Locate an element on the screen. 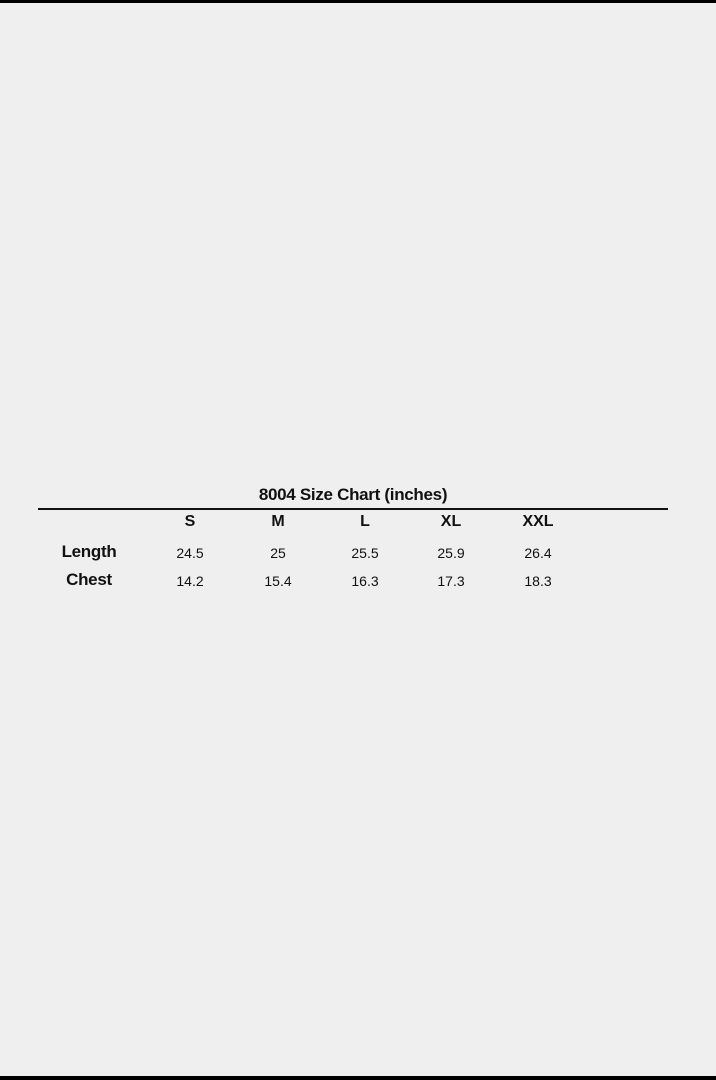 Image resolution: width=716 pixels, height=1080 pixels. chart-title: 8004 Size Chart (inches) is located at coordinates (353, 494).